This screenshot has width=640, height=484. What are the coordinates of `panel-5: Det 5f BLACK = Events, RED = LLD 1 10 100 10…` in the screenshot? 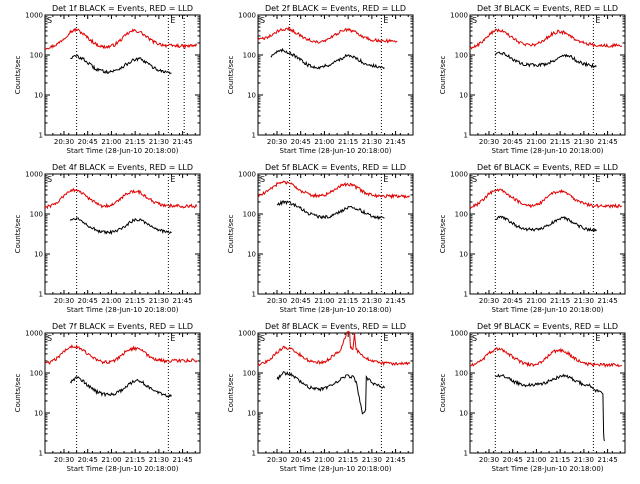 It's located at (320, 238).